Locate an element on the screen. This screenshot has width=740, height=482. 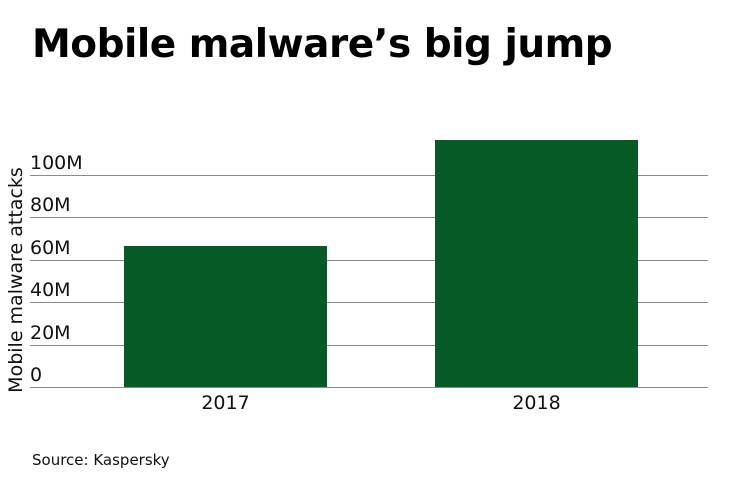
bar-2017 is located at coordinates (225, 316).